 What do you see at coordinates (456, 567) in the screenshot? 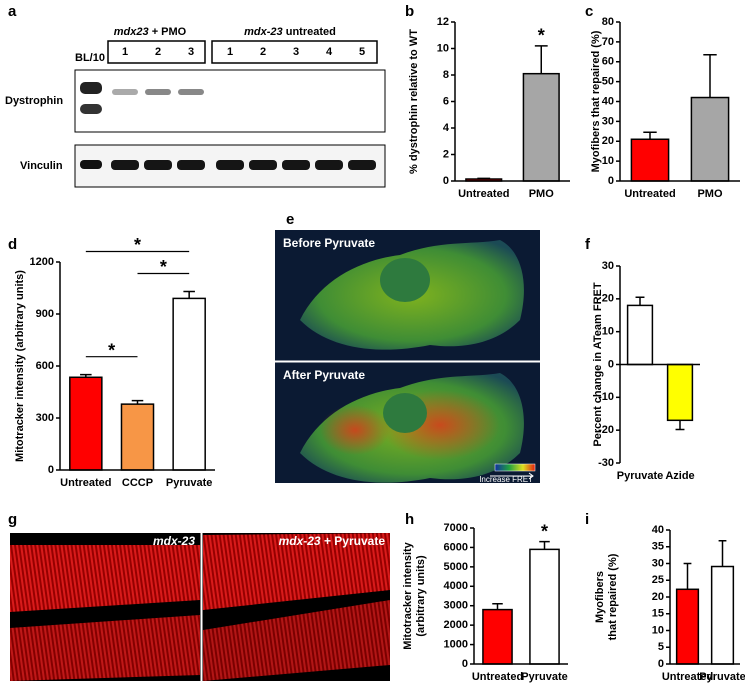
I see `y-tick-label: 5000` at bounding box center [456, 567].